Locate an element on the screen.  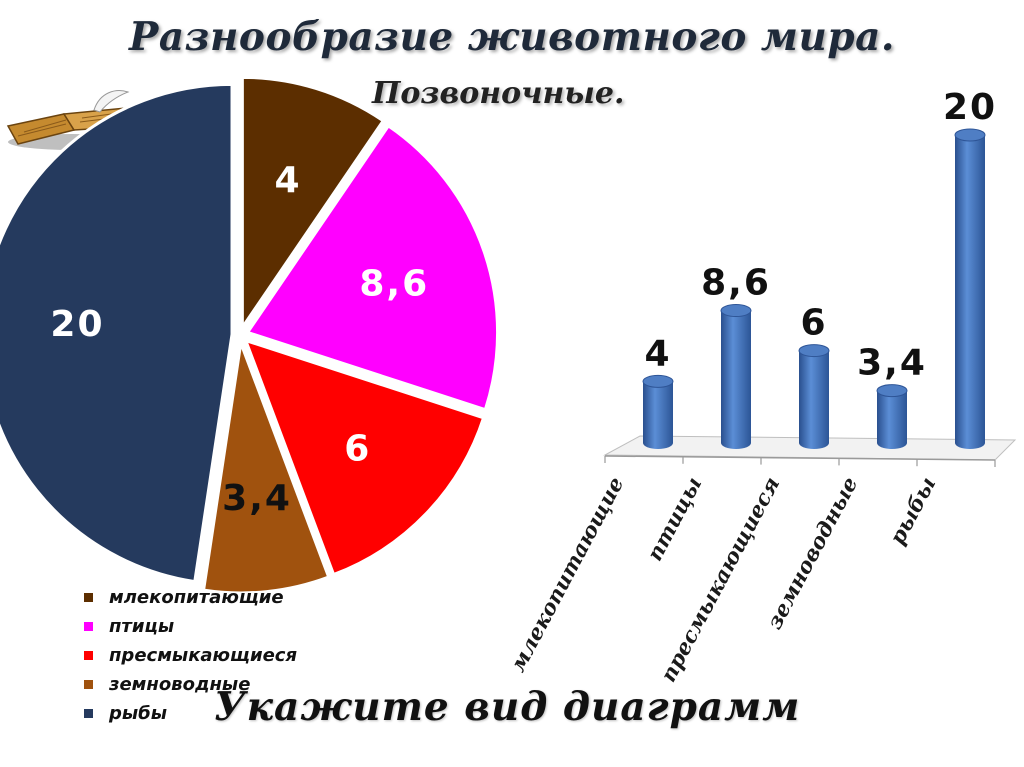
legend-item: пресмыкающиеся is located at coordinates (190, 655).